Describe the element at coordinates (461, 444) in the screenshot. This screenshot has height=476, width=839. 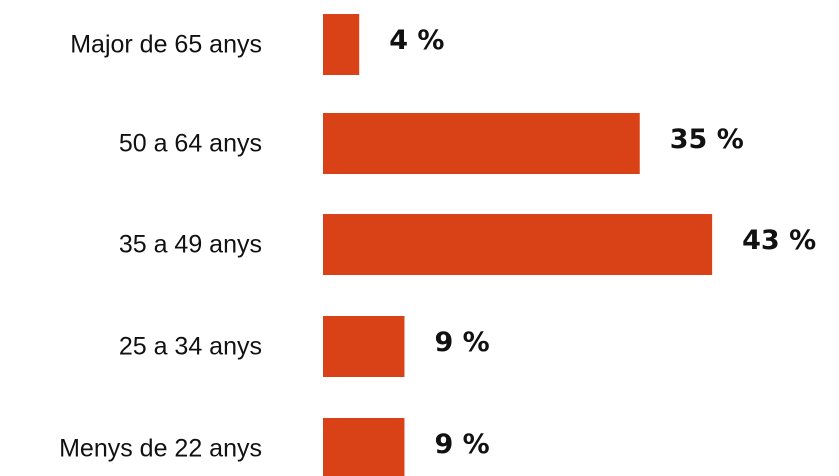
I see `value-label-menys-de-22-anys: 9 %` at that location.